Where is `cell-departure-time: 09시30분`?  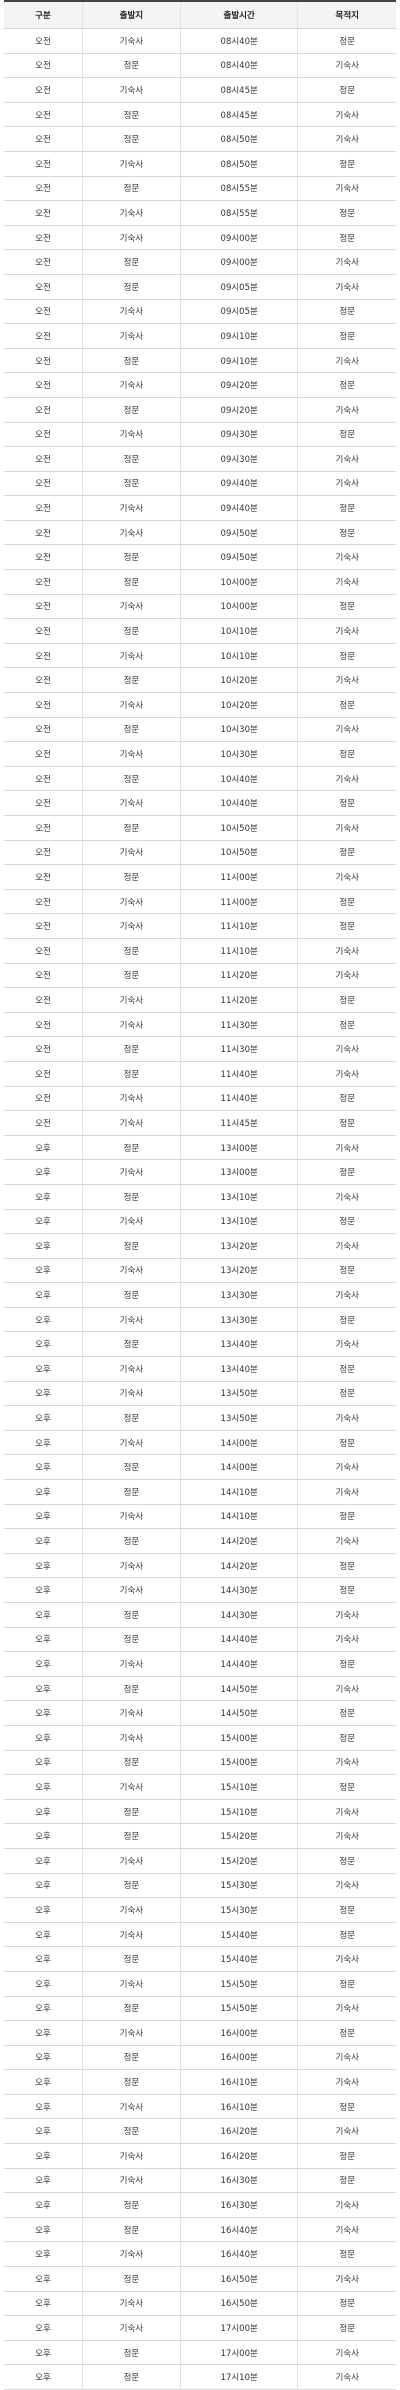 cell-departure-time: 09시30분 is located at coordinates (238, 459).